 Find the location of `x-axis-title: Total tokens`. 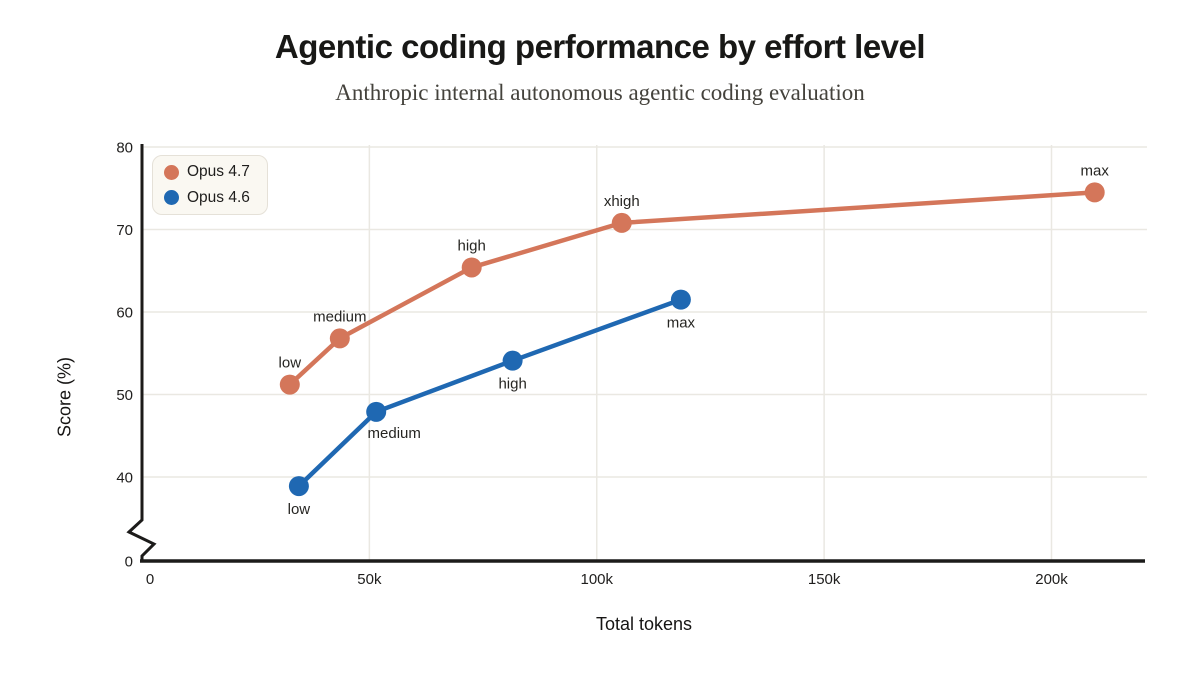

x-axis-title: Total tokens is located at coordinates (644, 624).